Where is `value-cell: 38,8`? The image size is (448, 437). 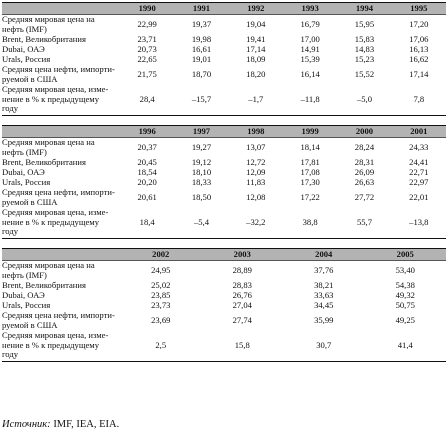 value-cell: 38,8 is located at coordinates (310, 223).